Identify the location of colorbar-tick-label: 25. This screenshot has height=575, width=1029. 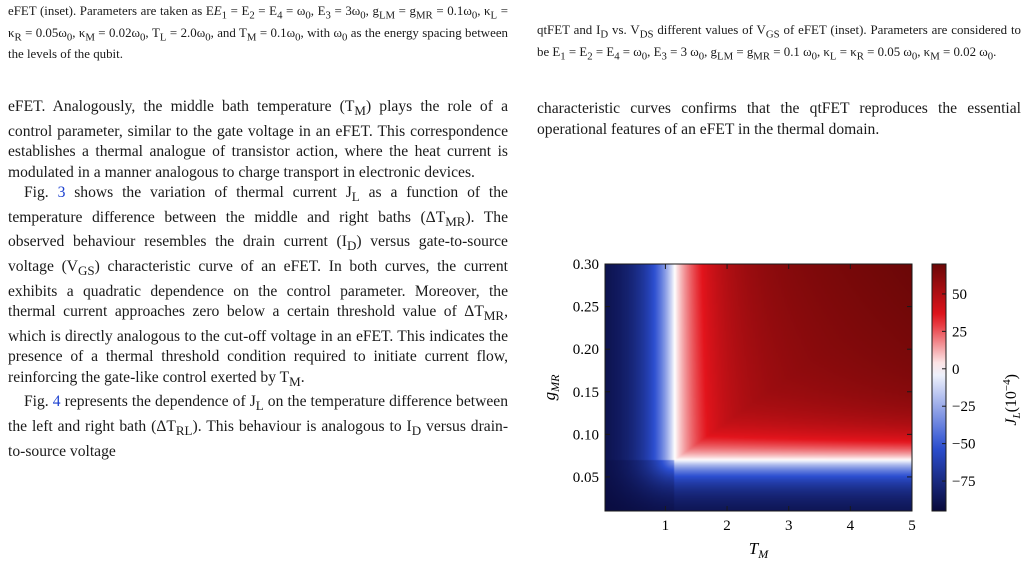
(959, 332).